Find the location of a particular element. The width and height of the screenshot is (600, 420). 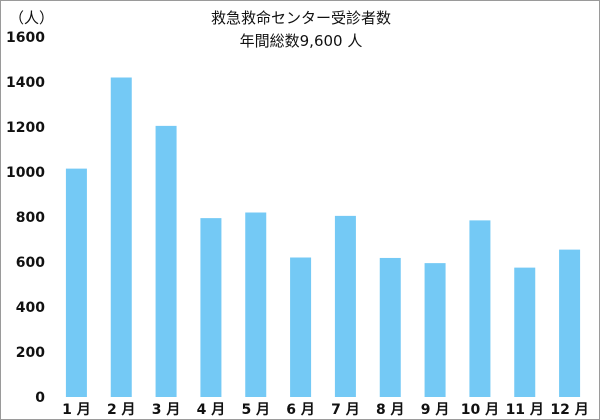

y-tick-label: 0 is located at coordinates (40, 398).